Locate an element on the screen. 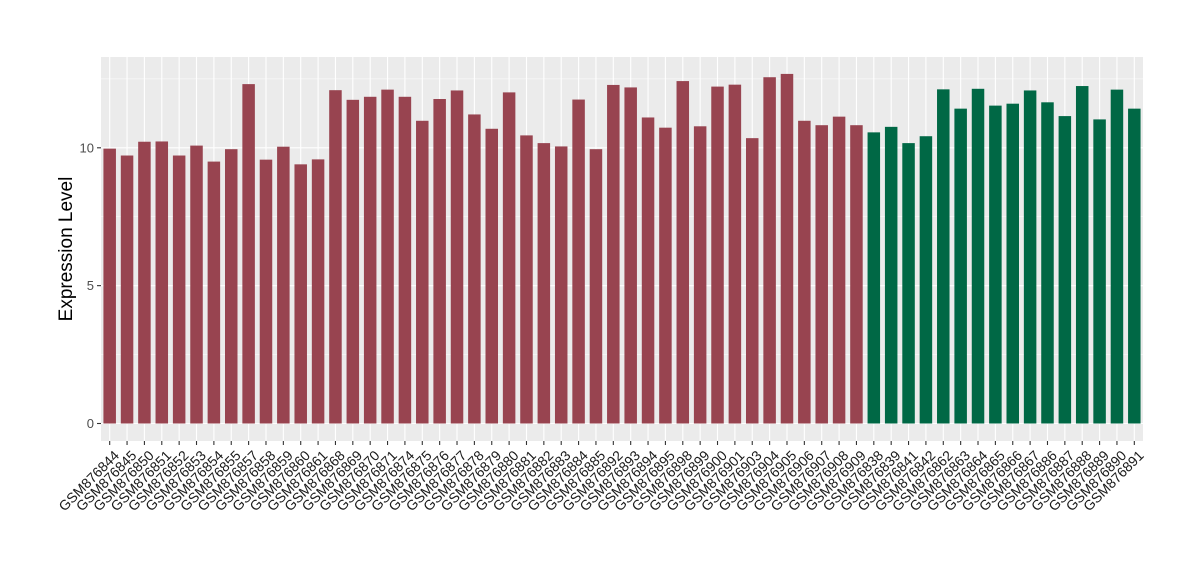 The height and width of the screenshot is (585, 1200). y-tick-label: 5 is located at coordinates (90, 285).